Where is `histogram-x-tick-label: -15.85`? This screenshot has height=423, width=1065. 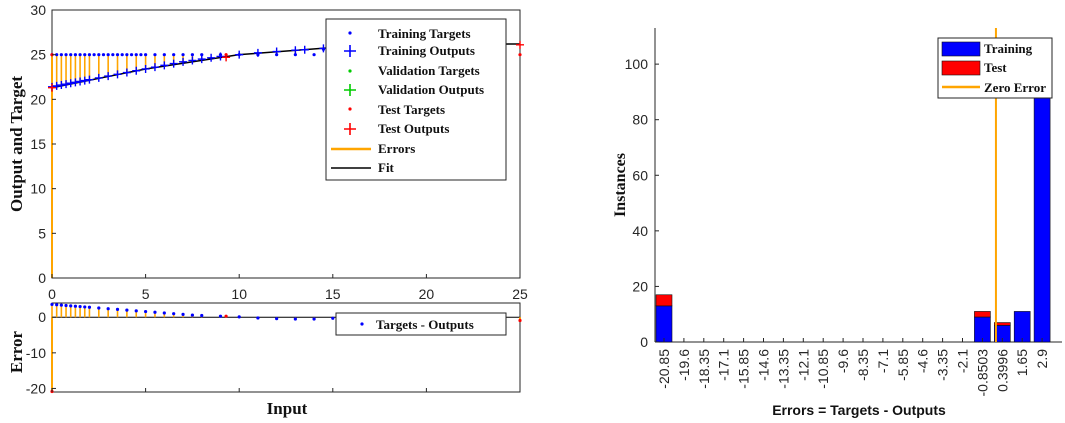
histogram-x-tick-label: -15.85 is located at coordinates (744, 369).